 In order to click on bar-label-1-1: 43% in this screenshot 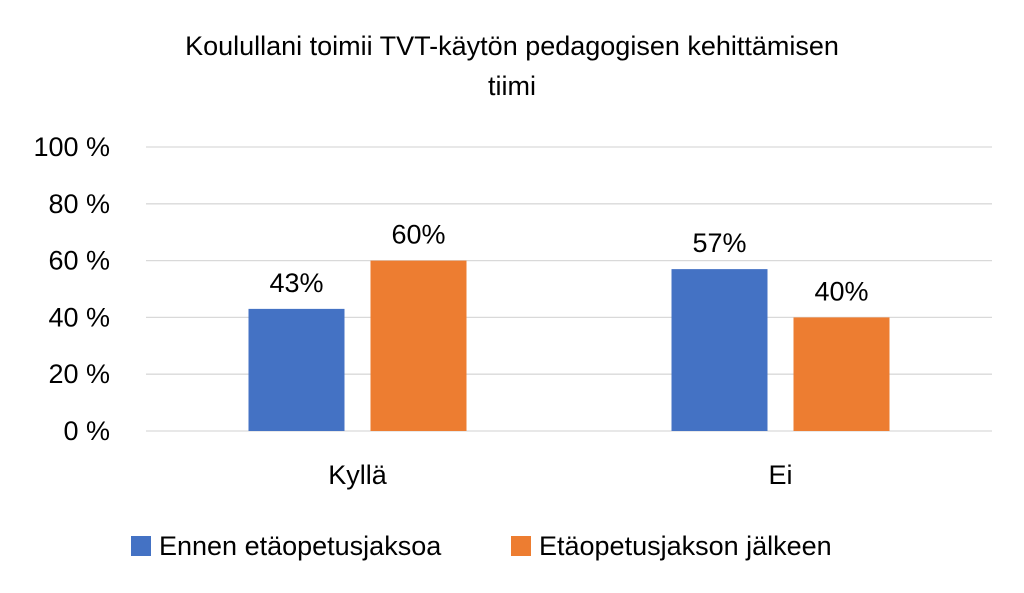, I will do `click(296, 283)`.